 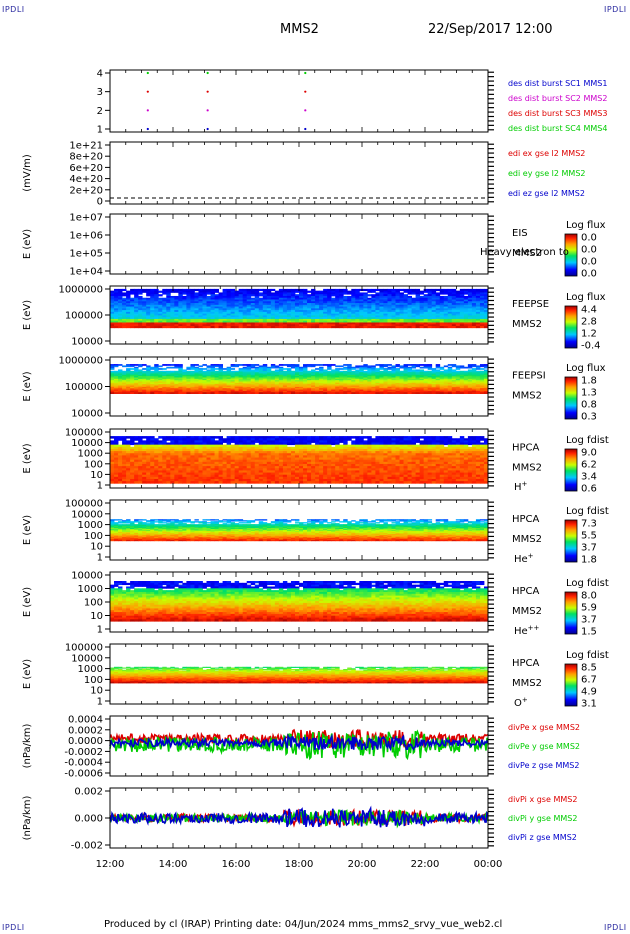 I want to click on y-tick-label: 2, so click(x=100, y=111).